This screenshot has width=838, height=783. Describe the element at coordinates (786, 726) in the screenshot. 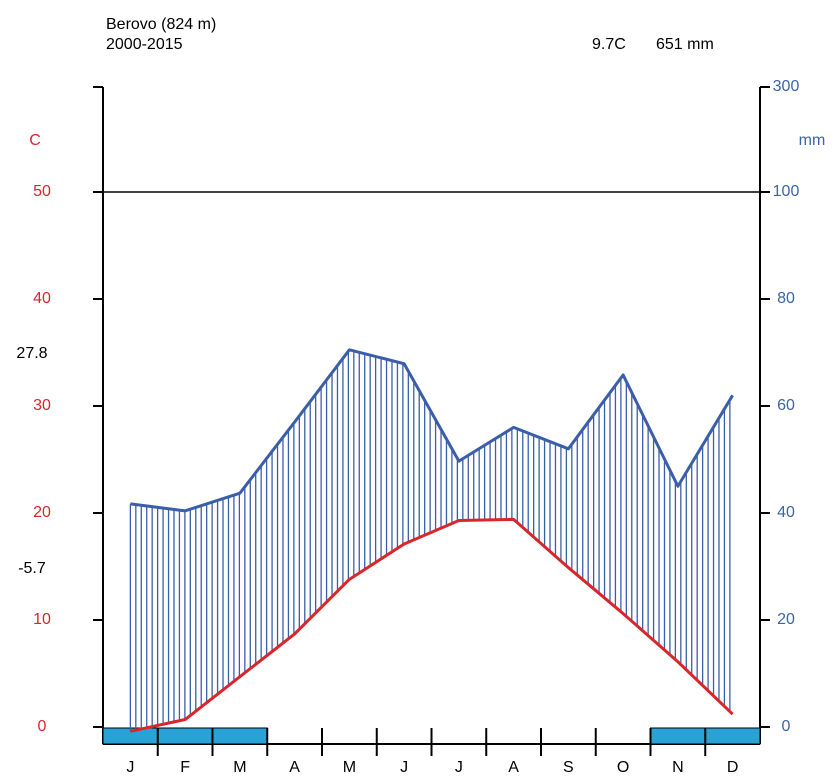

I see `y2-tick-label: 0` at that location.